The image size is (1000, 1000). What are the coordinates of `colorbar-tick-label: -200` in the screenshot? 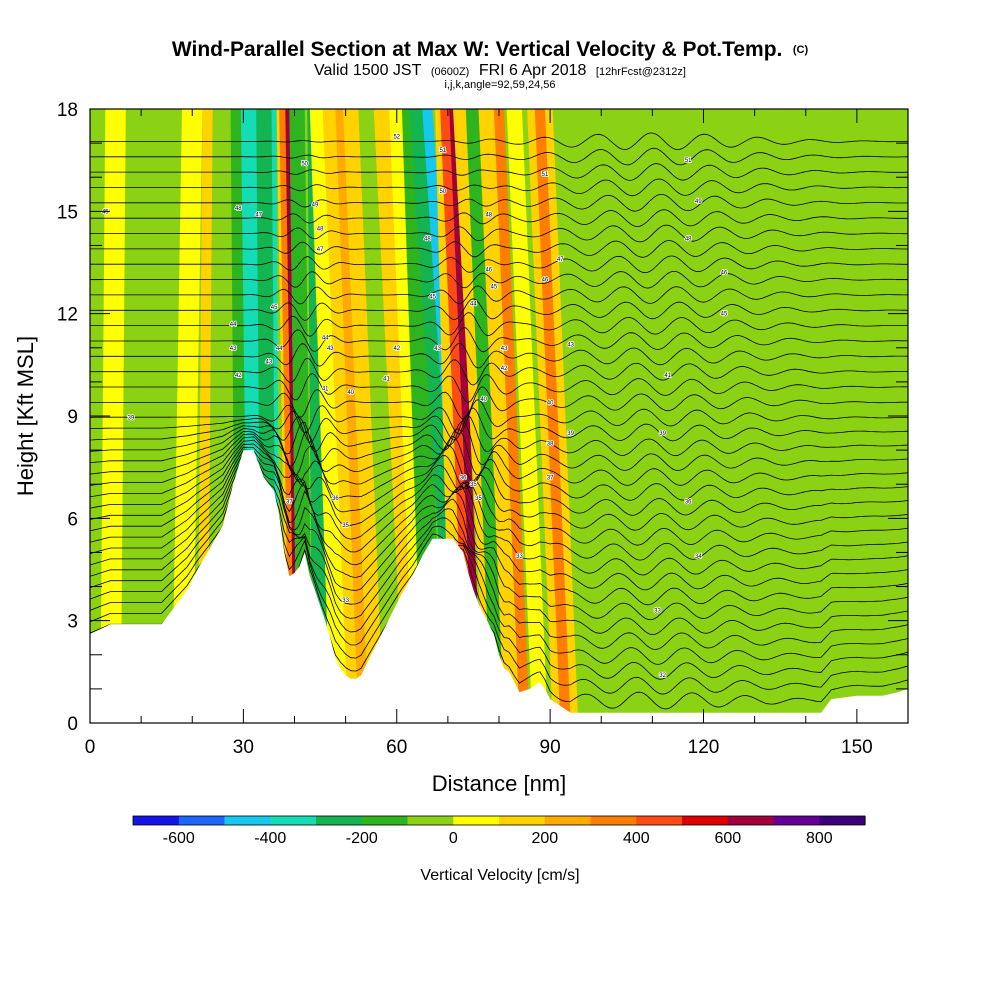 It's located at (362, 838).